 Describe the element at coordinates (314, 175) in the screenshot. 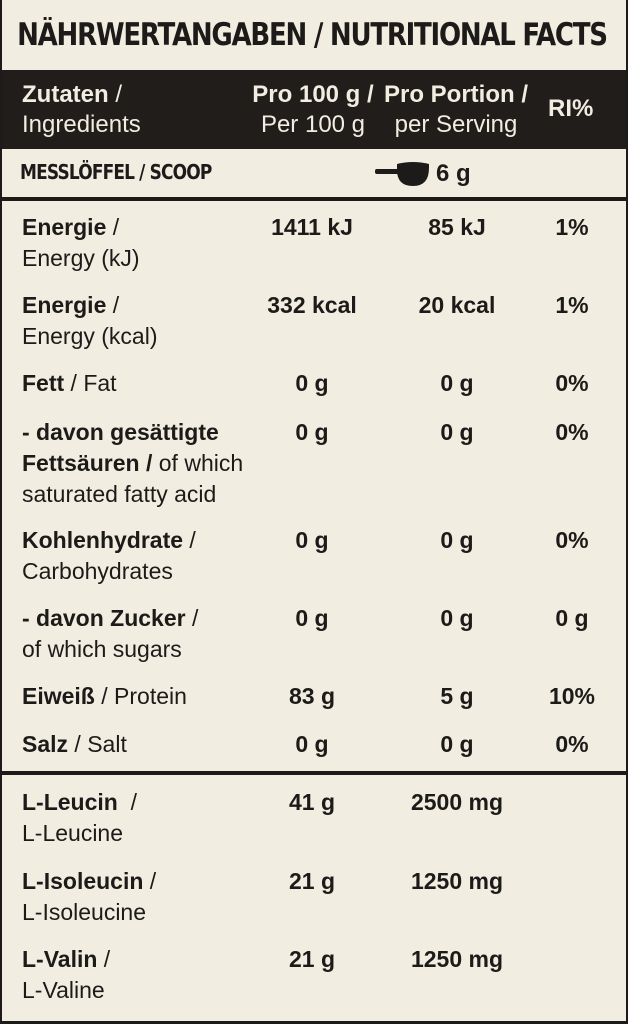

I see `scoop-row: MESSLÖFFEL / SCOOP 6 g` at that location.